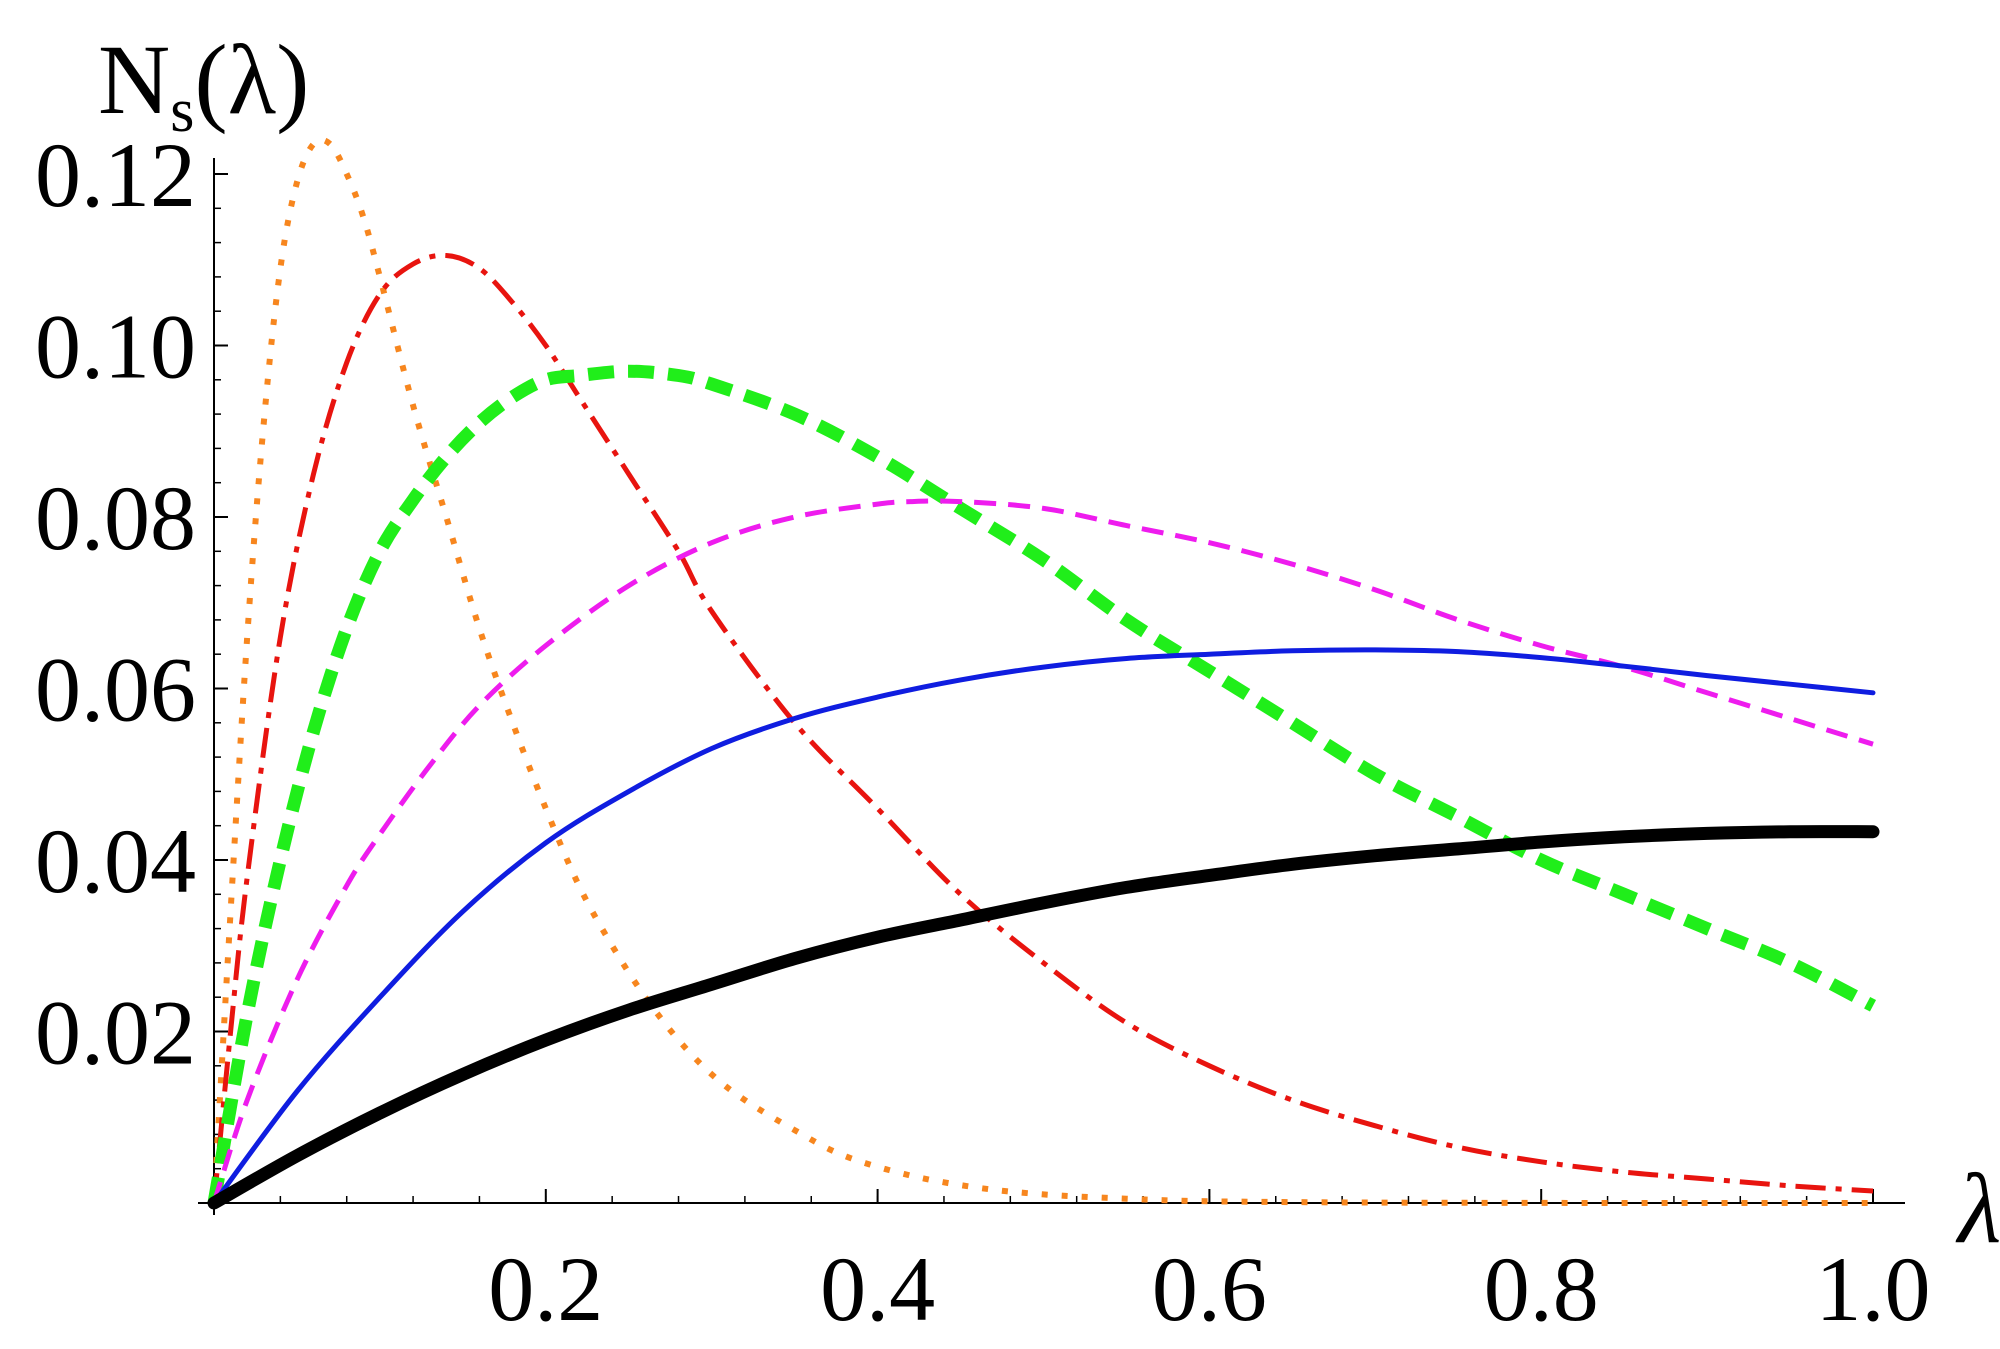  What do you see at coordinates (115, 175) in the screenshot?
I see `y-tick-label: 0.12` at bounding box center [115, 175].